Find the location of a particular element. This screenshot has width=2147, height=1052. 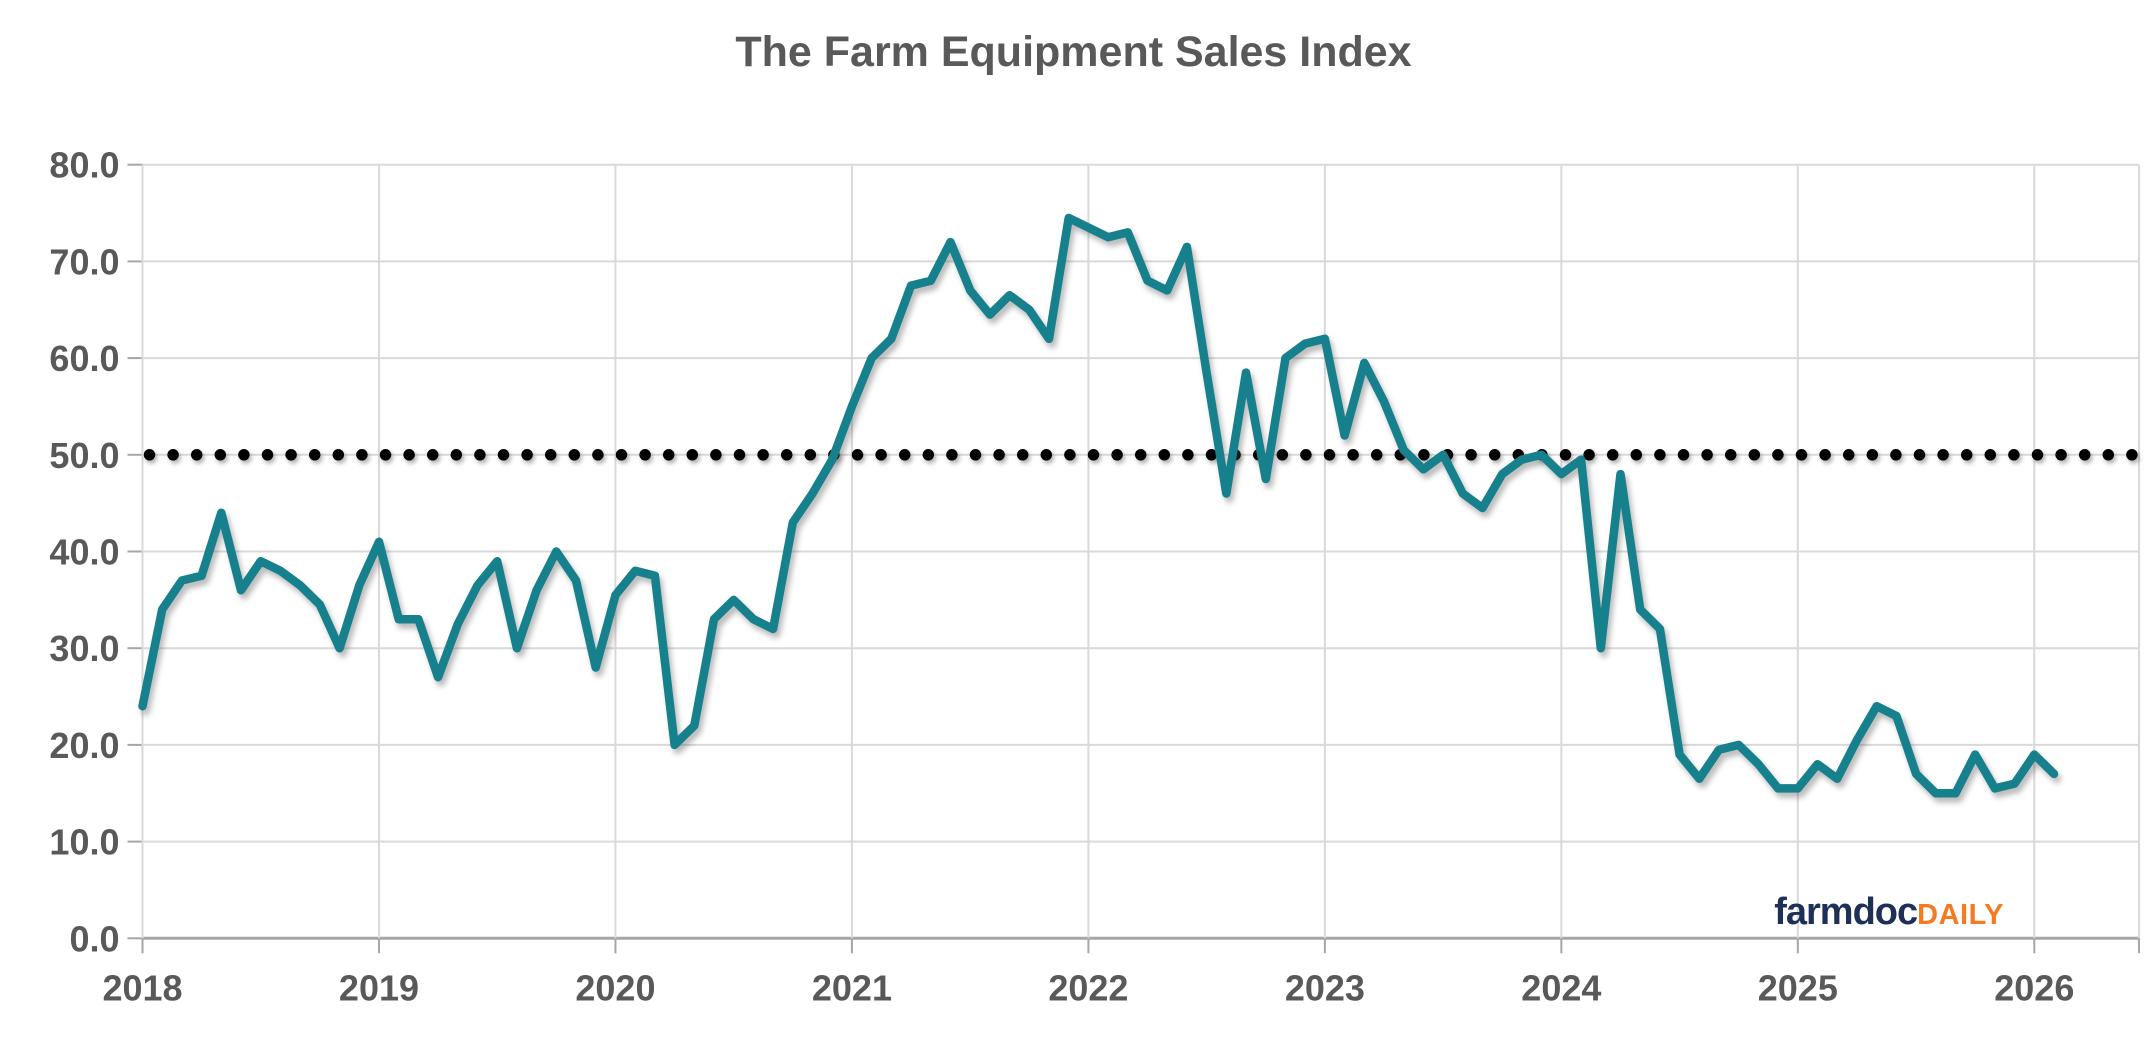

x-tick-label: 2021 is located at coordinates (852, 987).